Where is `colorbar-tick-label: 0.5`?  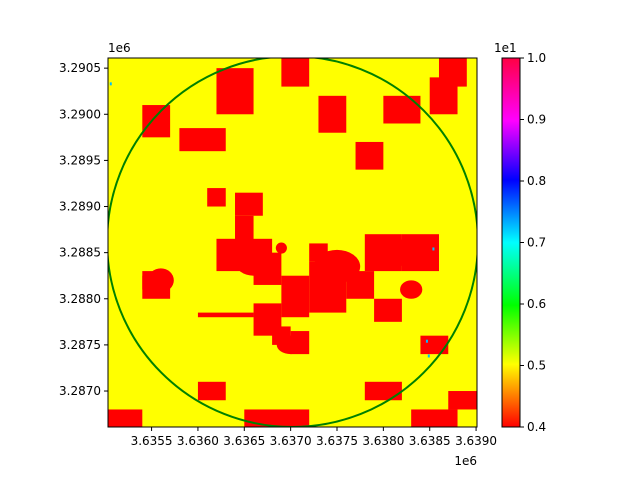 colorbar-tick-label: 0.5 is located at coordinates (536, 366).